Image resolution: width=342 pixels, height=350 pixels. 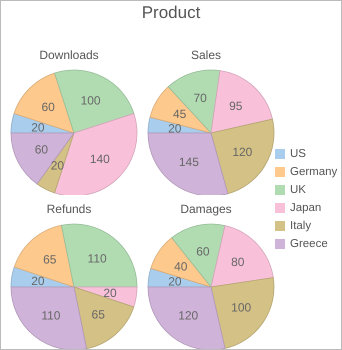 What do you see at coordinates (181, 266) in the screenshot?
I see `data-label: 40` at bounding box center [181, 266].